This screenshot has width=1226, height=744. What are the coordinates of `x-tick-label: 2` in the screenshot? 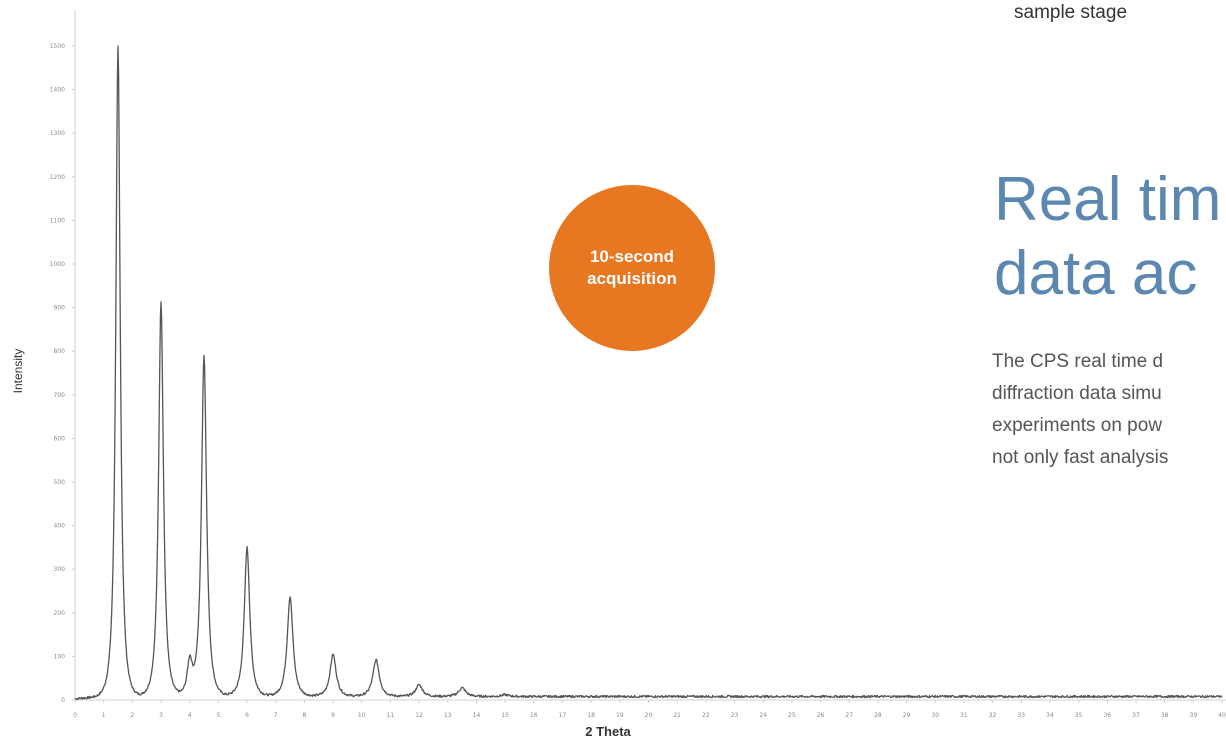 It's located at (132, 715).